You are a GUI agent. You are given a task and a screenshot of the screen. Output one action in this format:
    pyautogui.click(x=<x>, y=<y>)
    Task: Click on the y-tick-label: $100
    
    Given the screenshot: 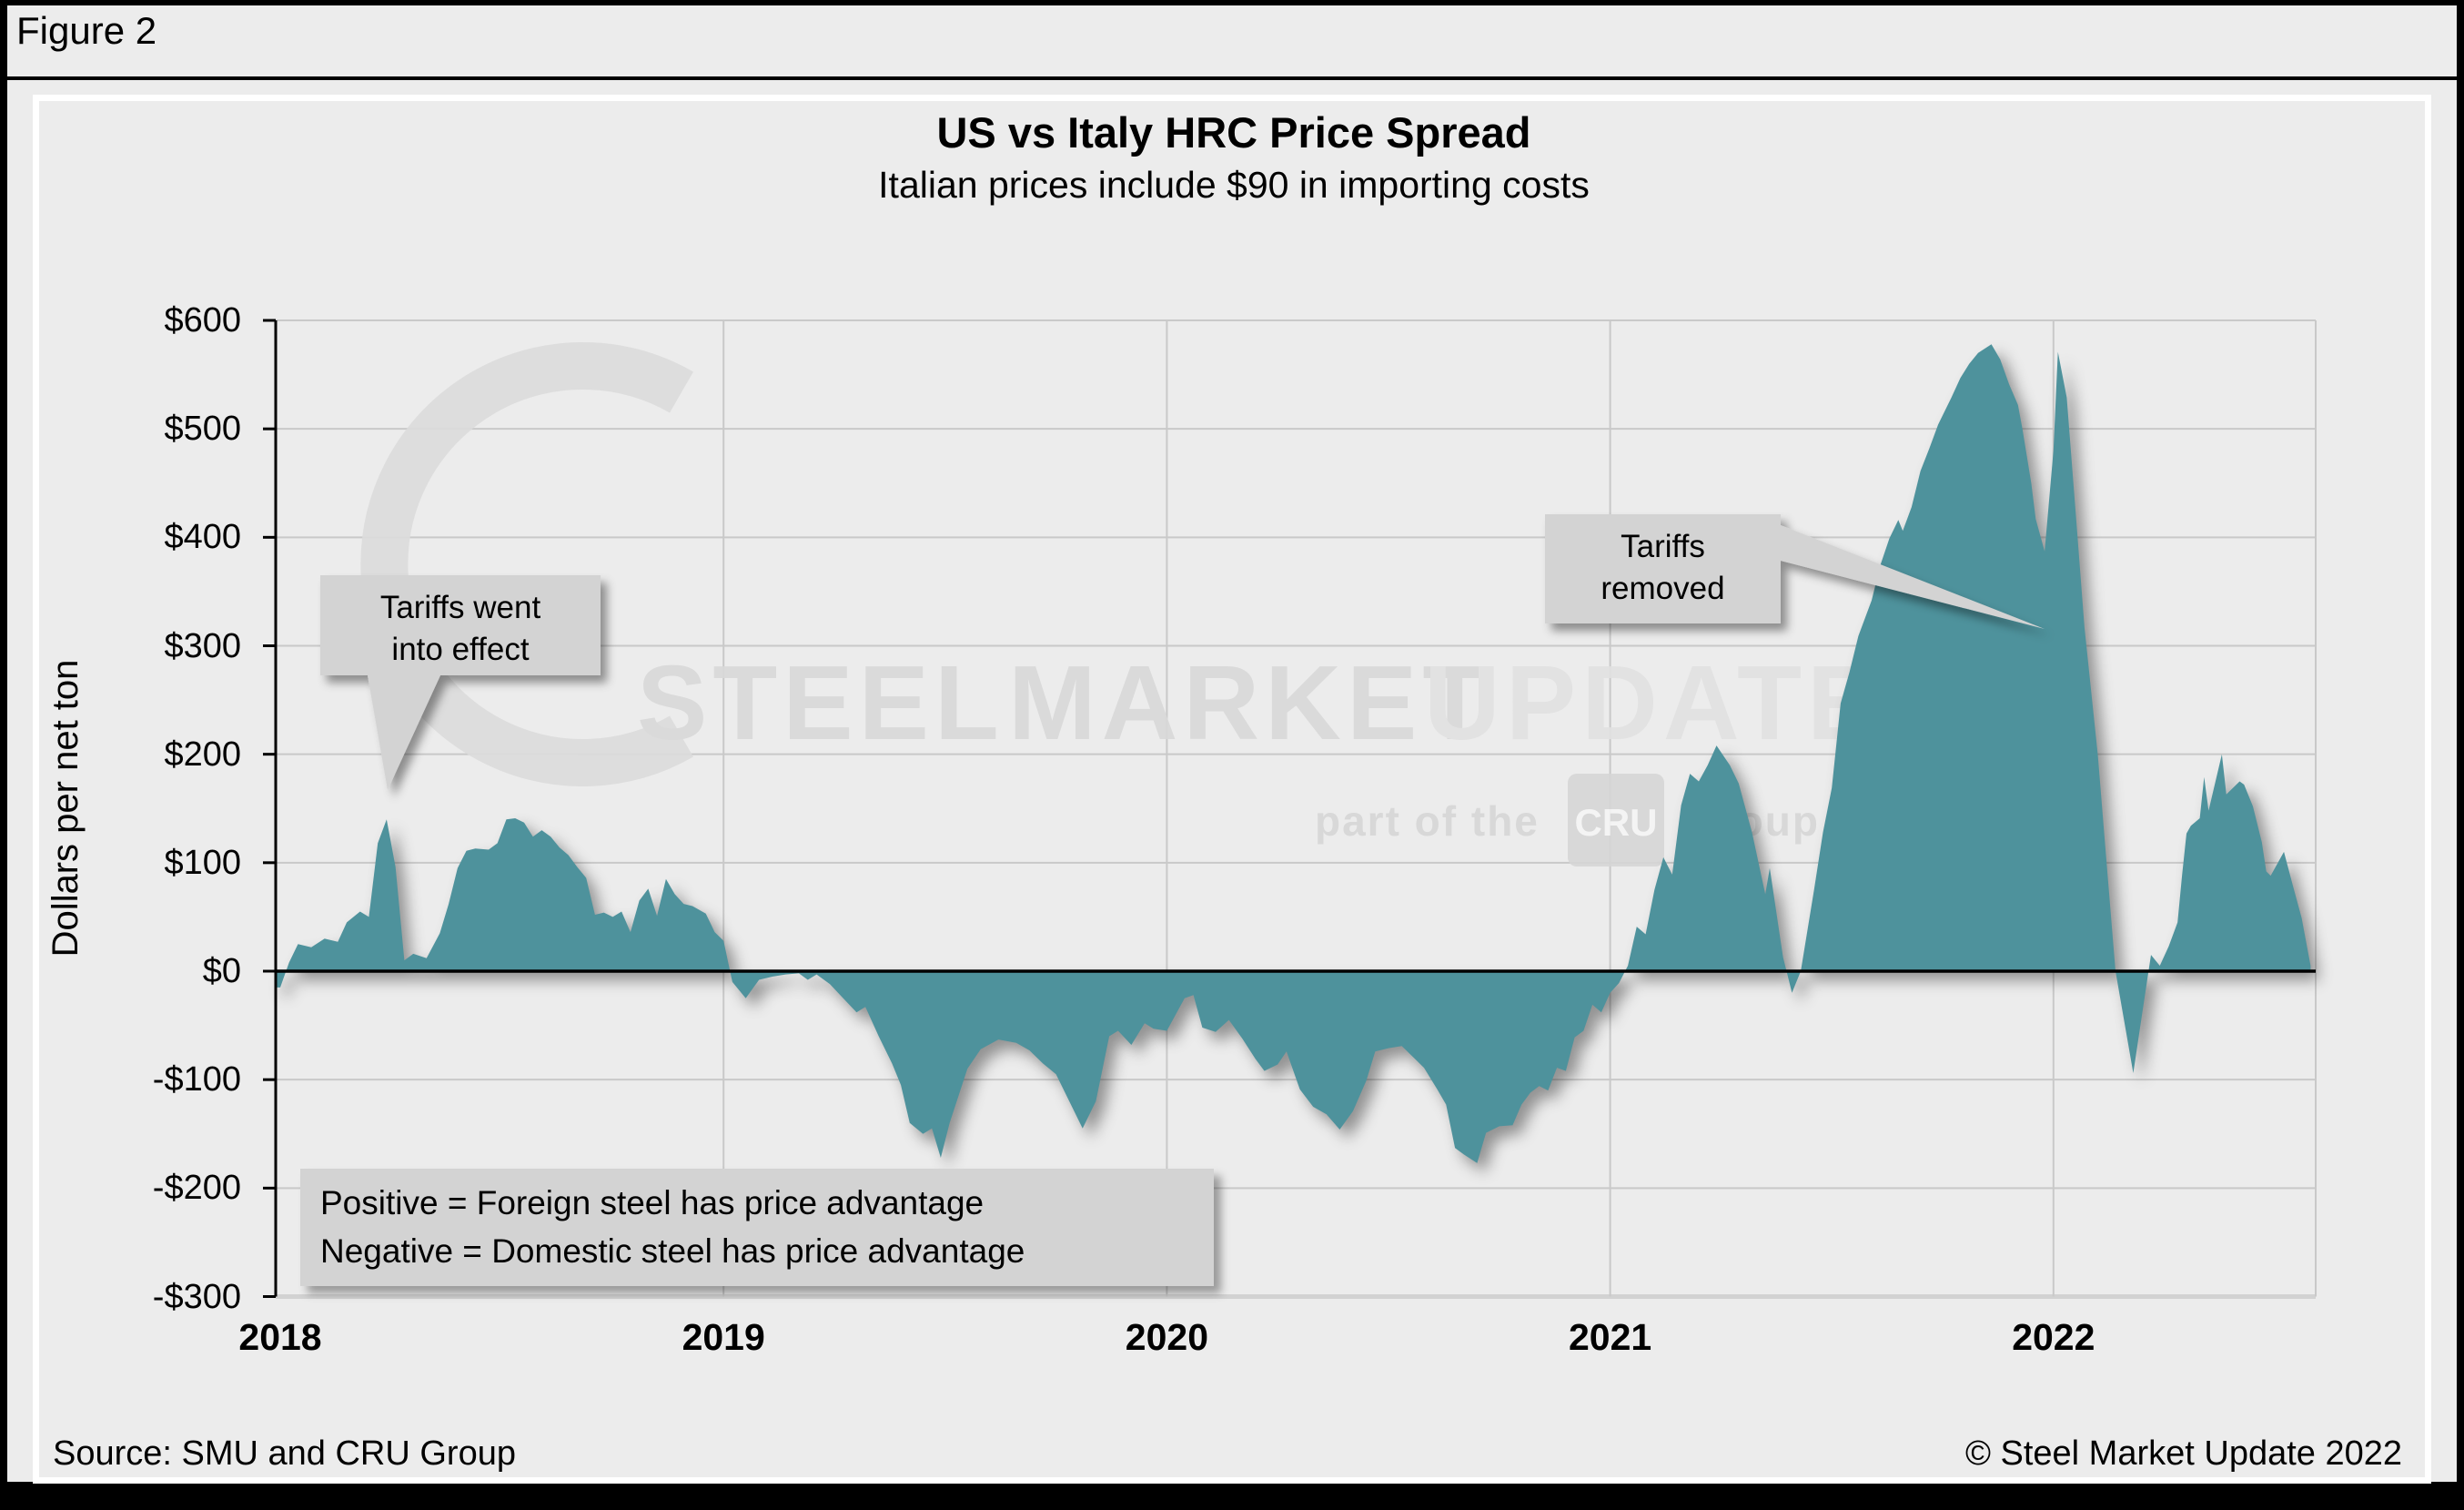 What is the action you would take?
    pyautogui.click(x=202, y=863)
    